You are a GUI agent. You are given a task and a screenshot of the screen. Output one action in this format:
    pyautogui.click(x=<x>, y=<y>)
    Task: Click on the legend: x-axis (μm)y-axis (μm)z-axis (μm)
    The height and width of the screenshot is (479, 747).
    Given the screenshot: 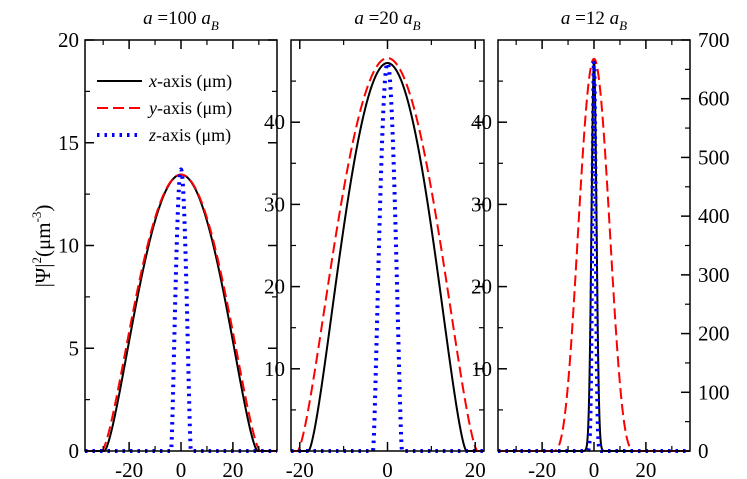 What is the action you would take?
    pyautogui.click(x=164, y=108)
    